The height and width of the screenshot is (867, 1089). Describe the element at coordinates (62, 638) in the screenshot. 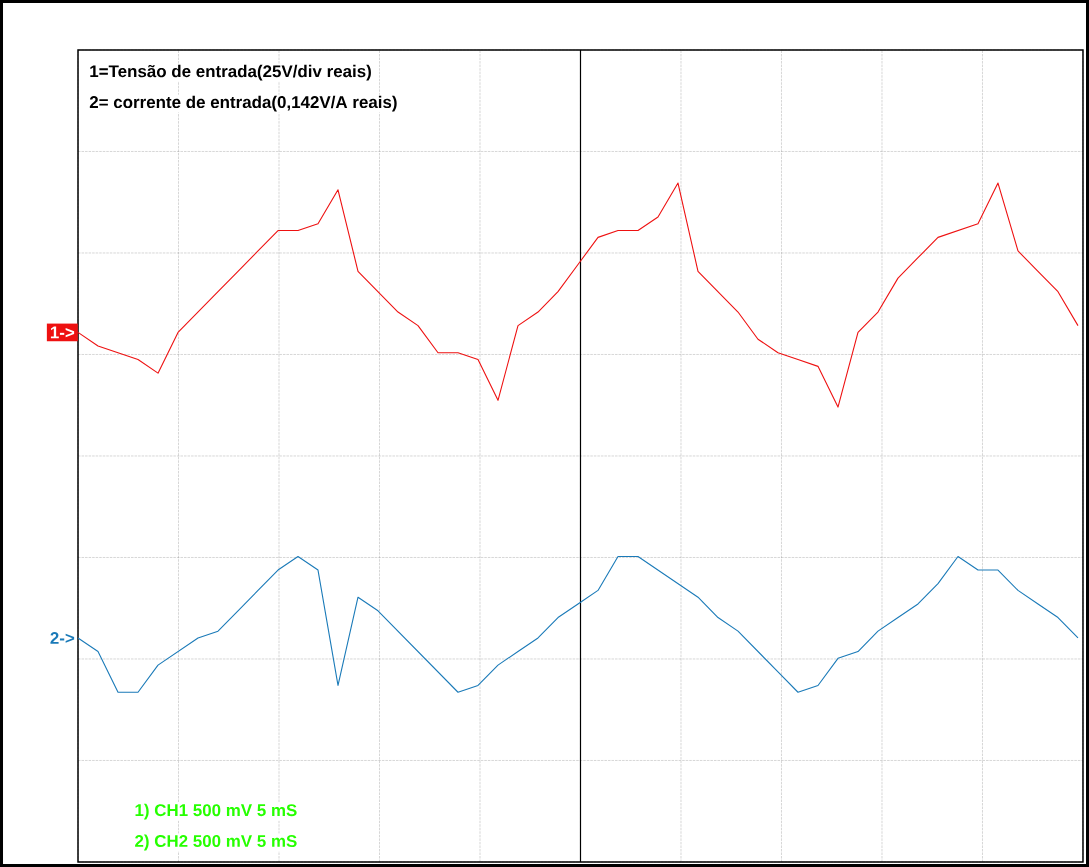

I see `series-label: 2->` at that location.